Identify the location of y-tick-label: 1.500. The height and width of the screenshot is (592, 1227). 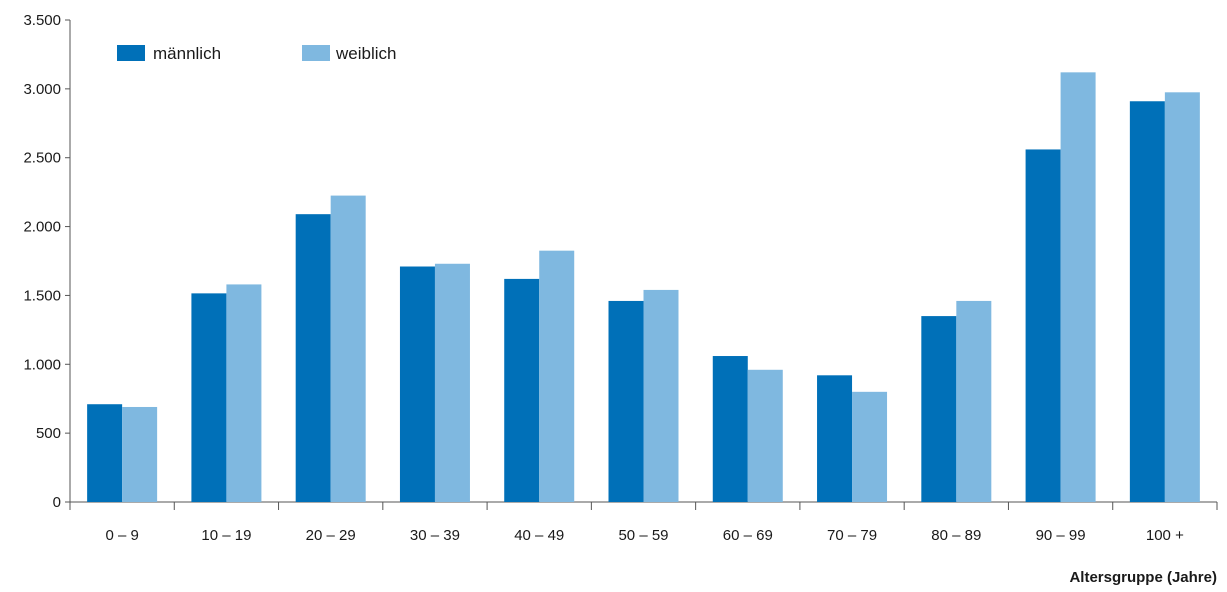
(42, 295).